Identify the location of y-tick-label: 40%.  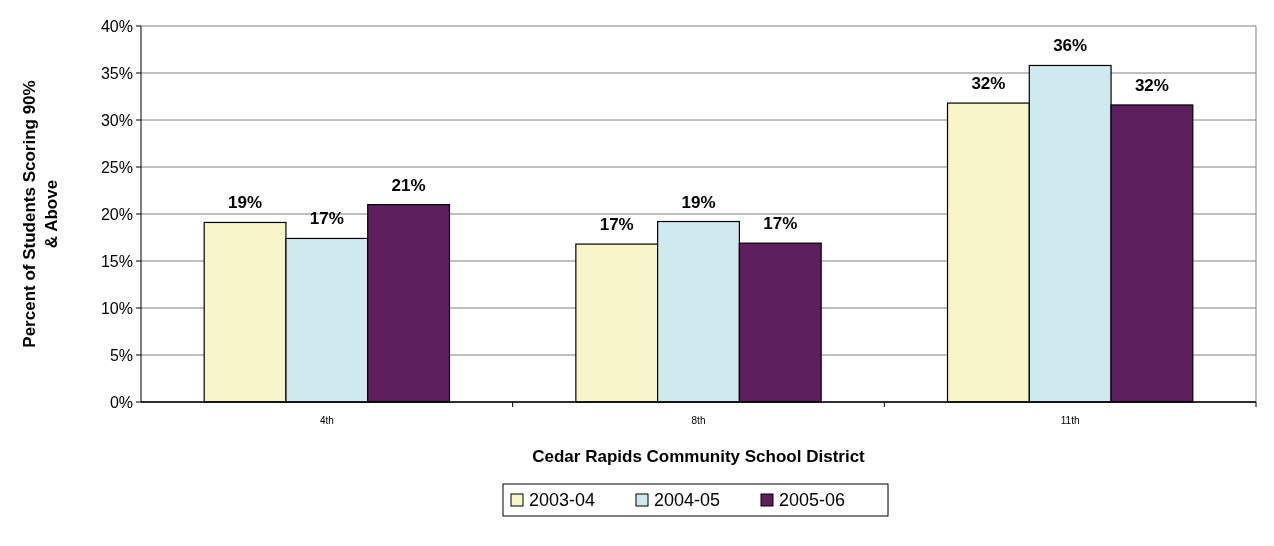
(116, 26).